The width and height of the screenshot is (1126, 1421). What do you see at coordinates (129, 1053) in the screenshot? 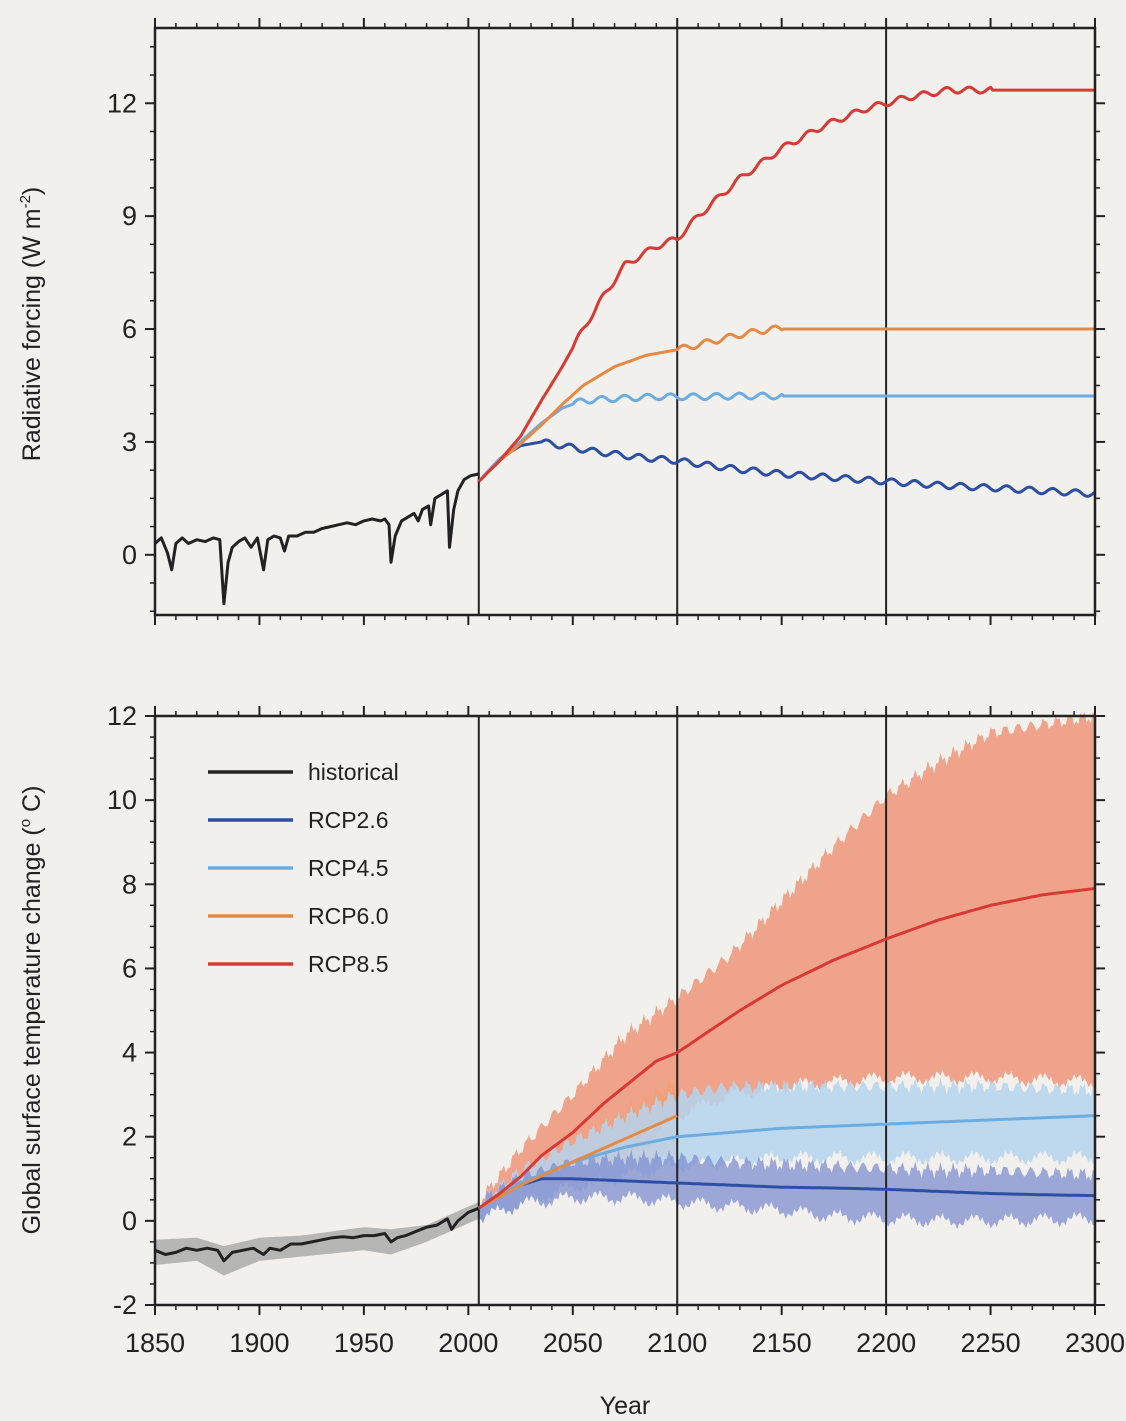
I see `temperature-change-ytick-label-4: 4` at bounding box center [129, 1053].